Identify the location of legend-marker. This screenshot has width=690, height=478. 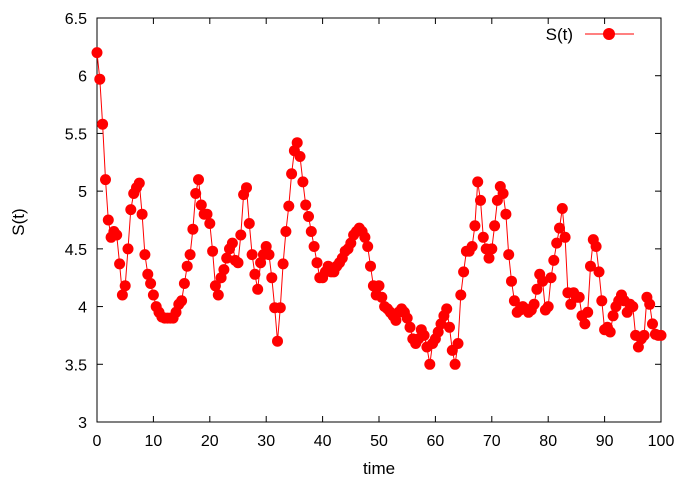
(609, 34).